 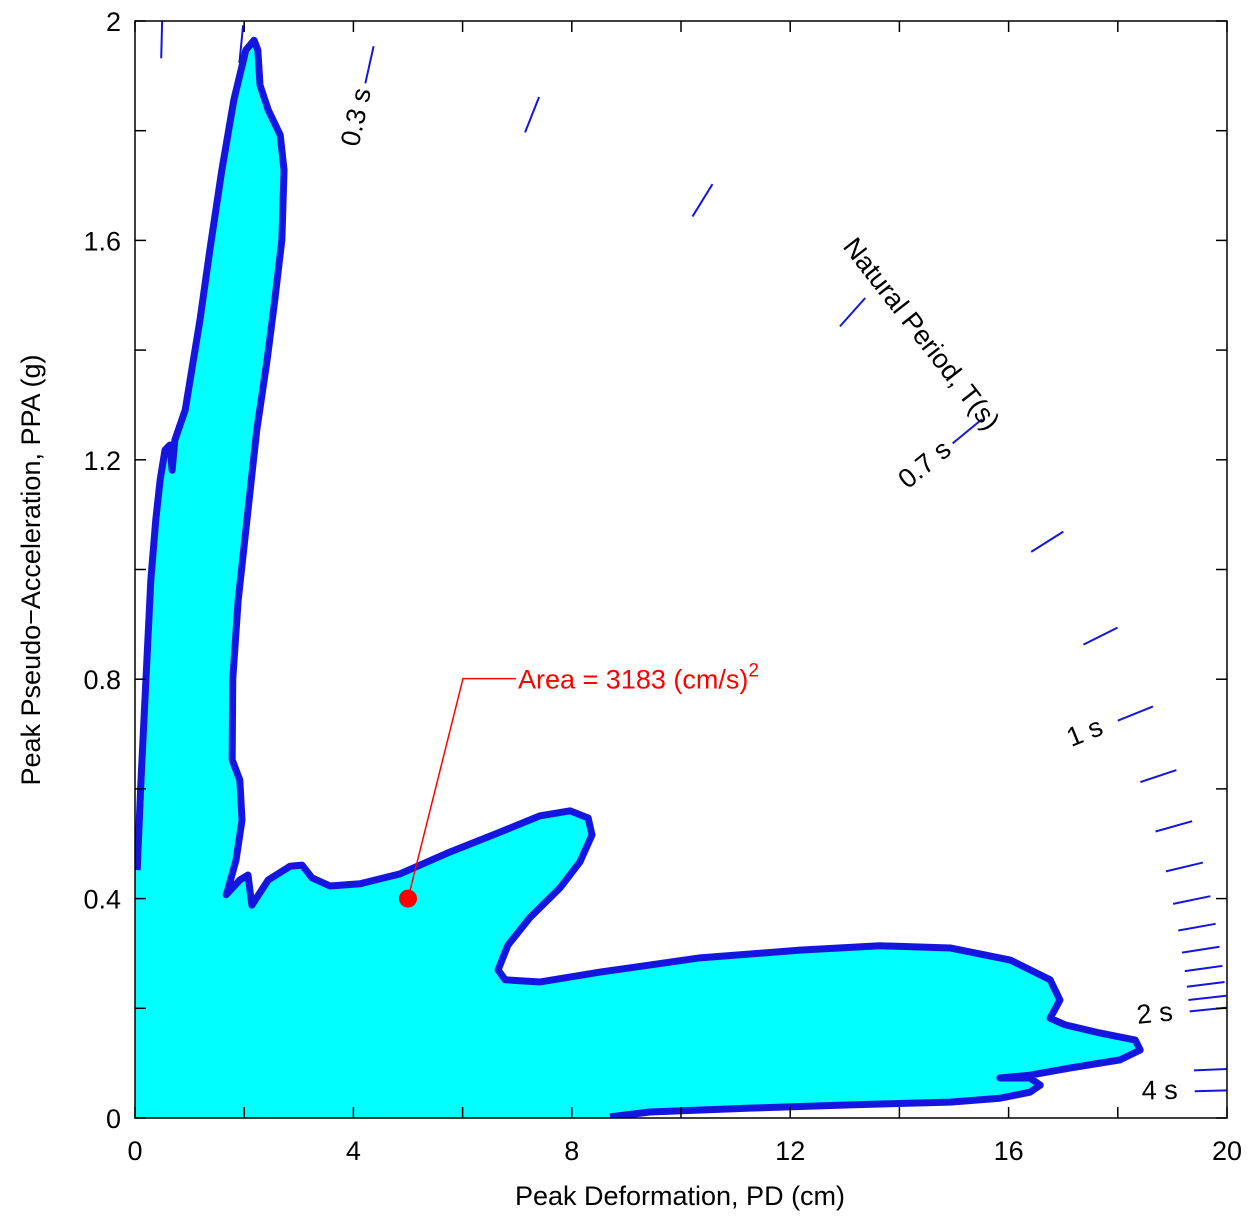 I want to click on y-tick-label: 1.6, so click(x=102, y=241).